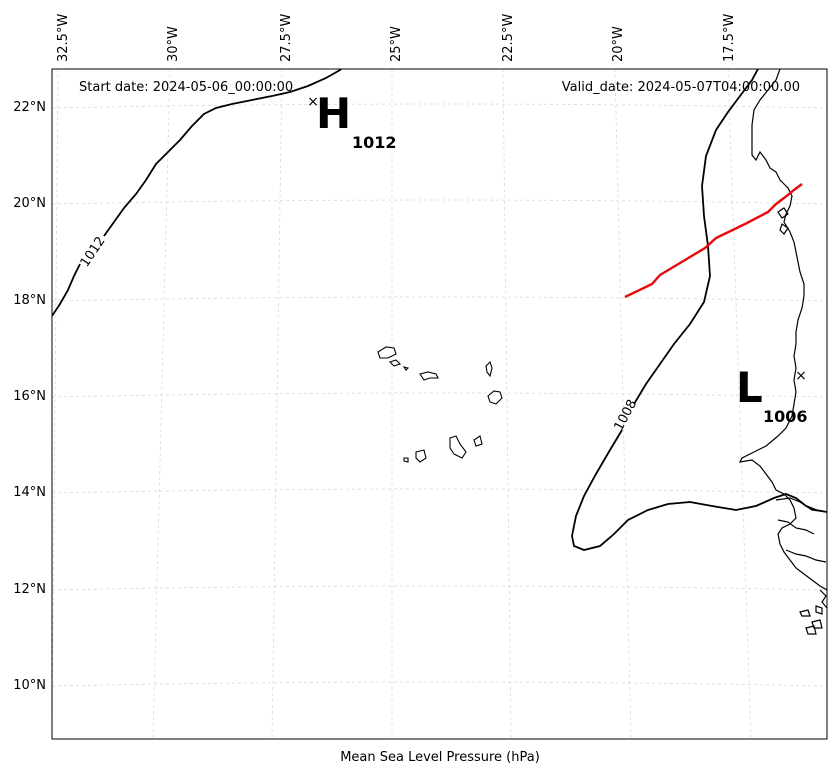  What do you see at coordinates (626, 415) in the screenshot?
I see `isobar-label: 1008` at bounding box center [626, 415].